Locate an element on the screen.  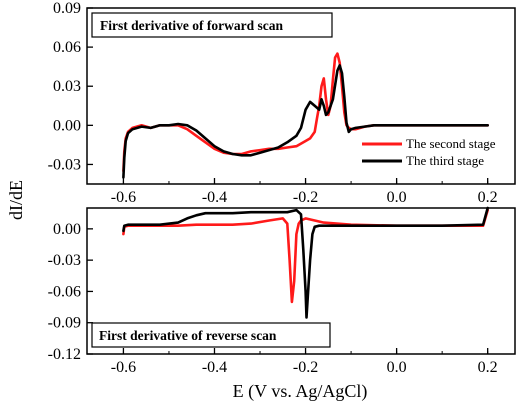
reverse-x-tick-label: 0.0 is located at coordinates (397, 367).